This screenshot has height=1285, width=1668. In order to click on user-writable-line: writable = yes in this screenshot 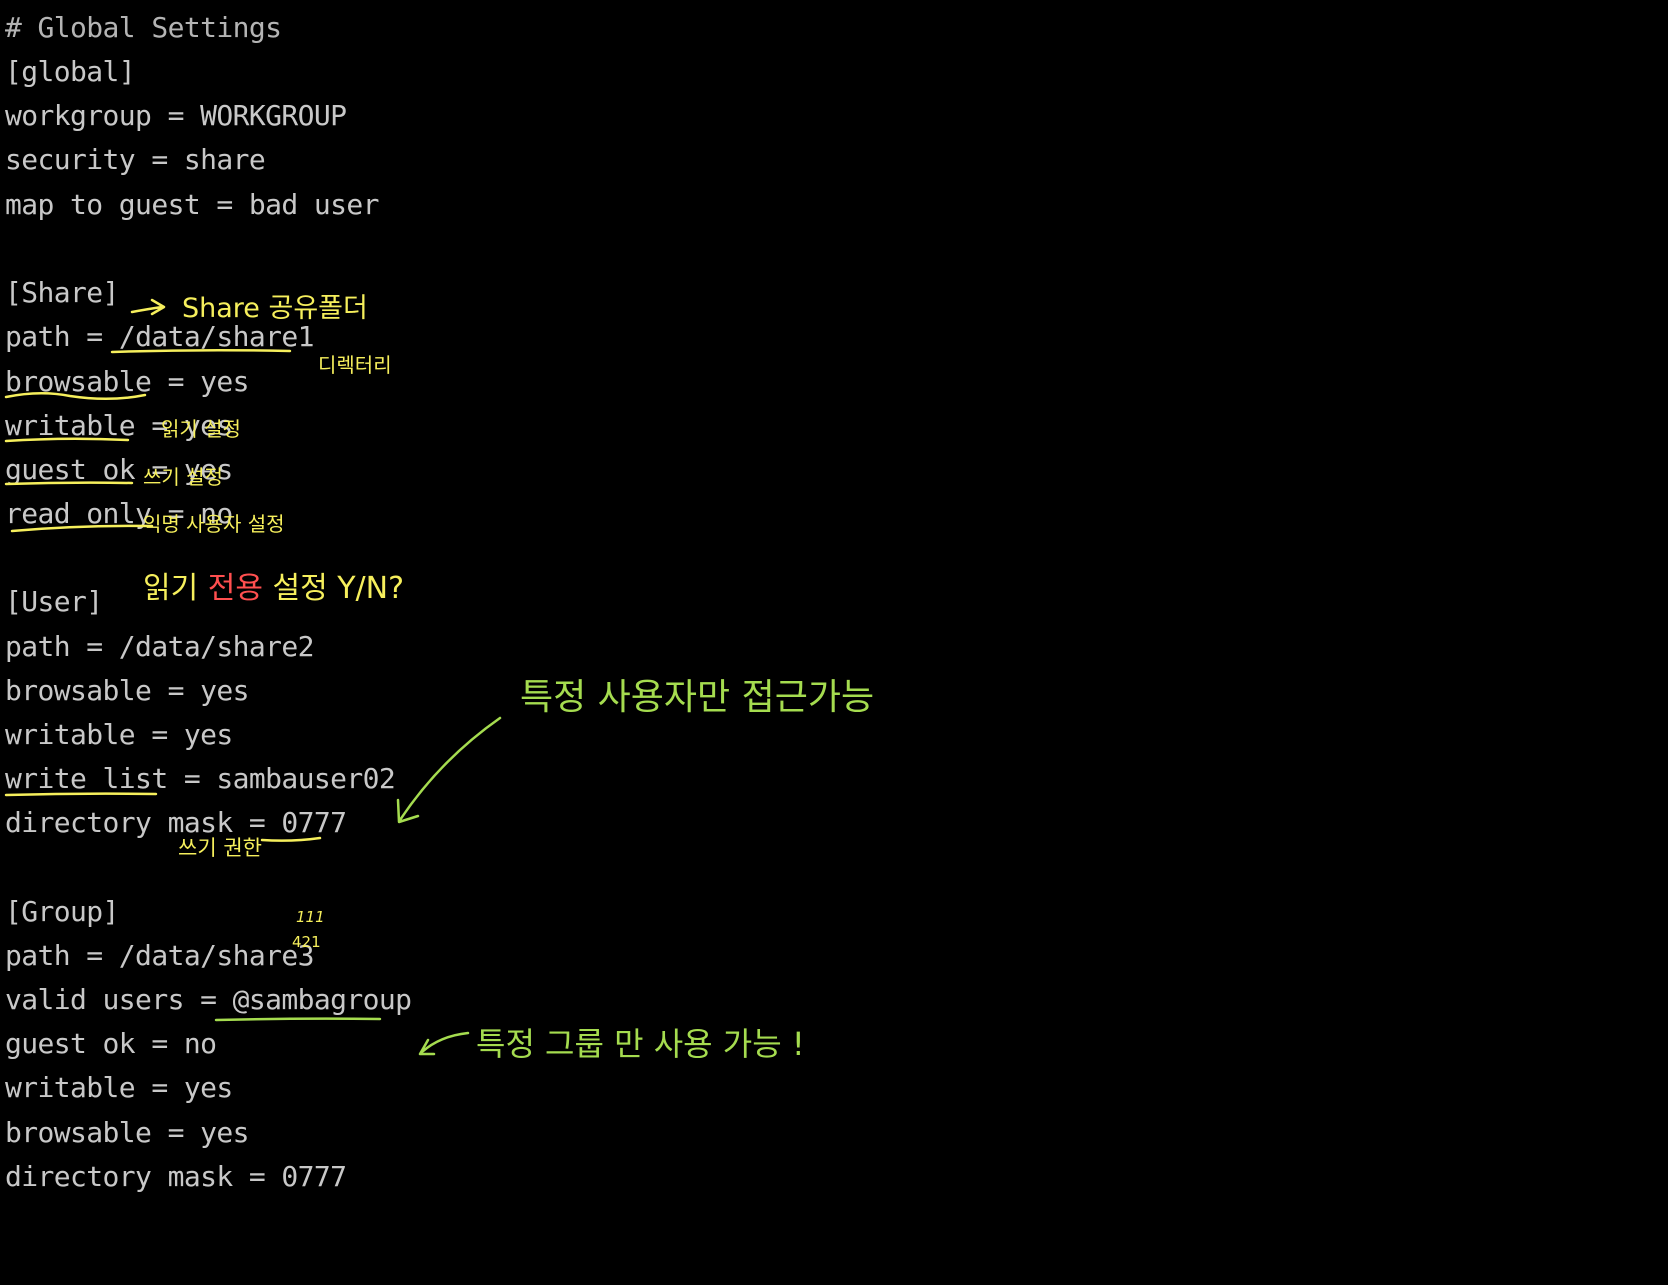, I will do `click(119, 734)`.